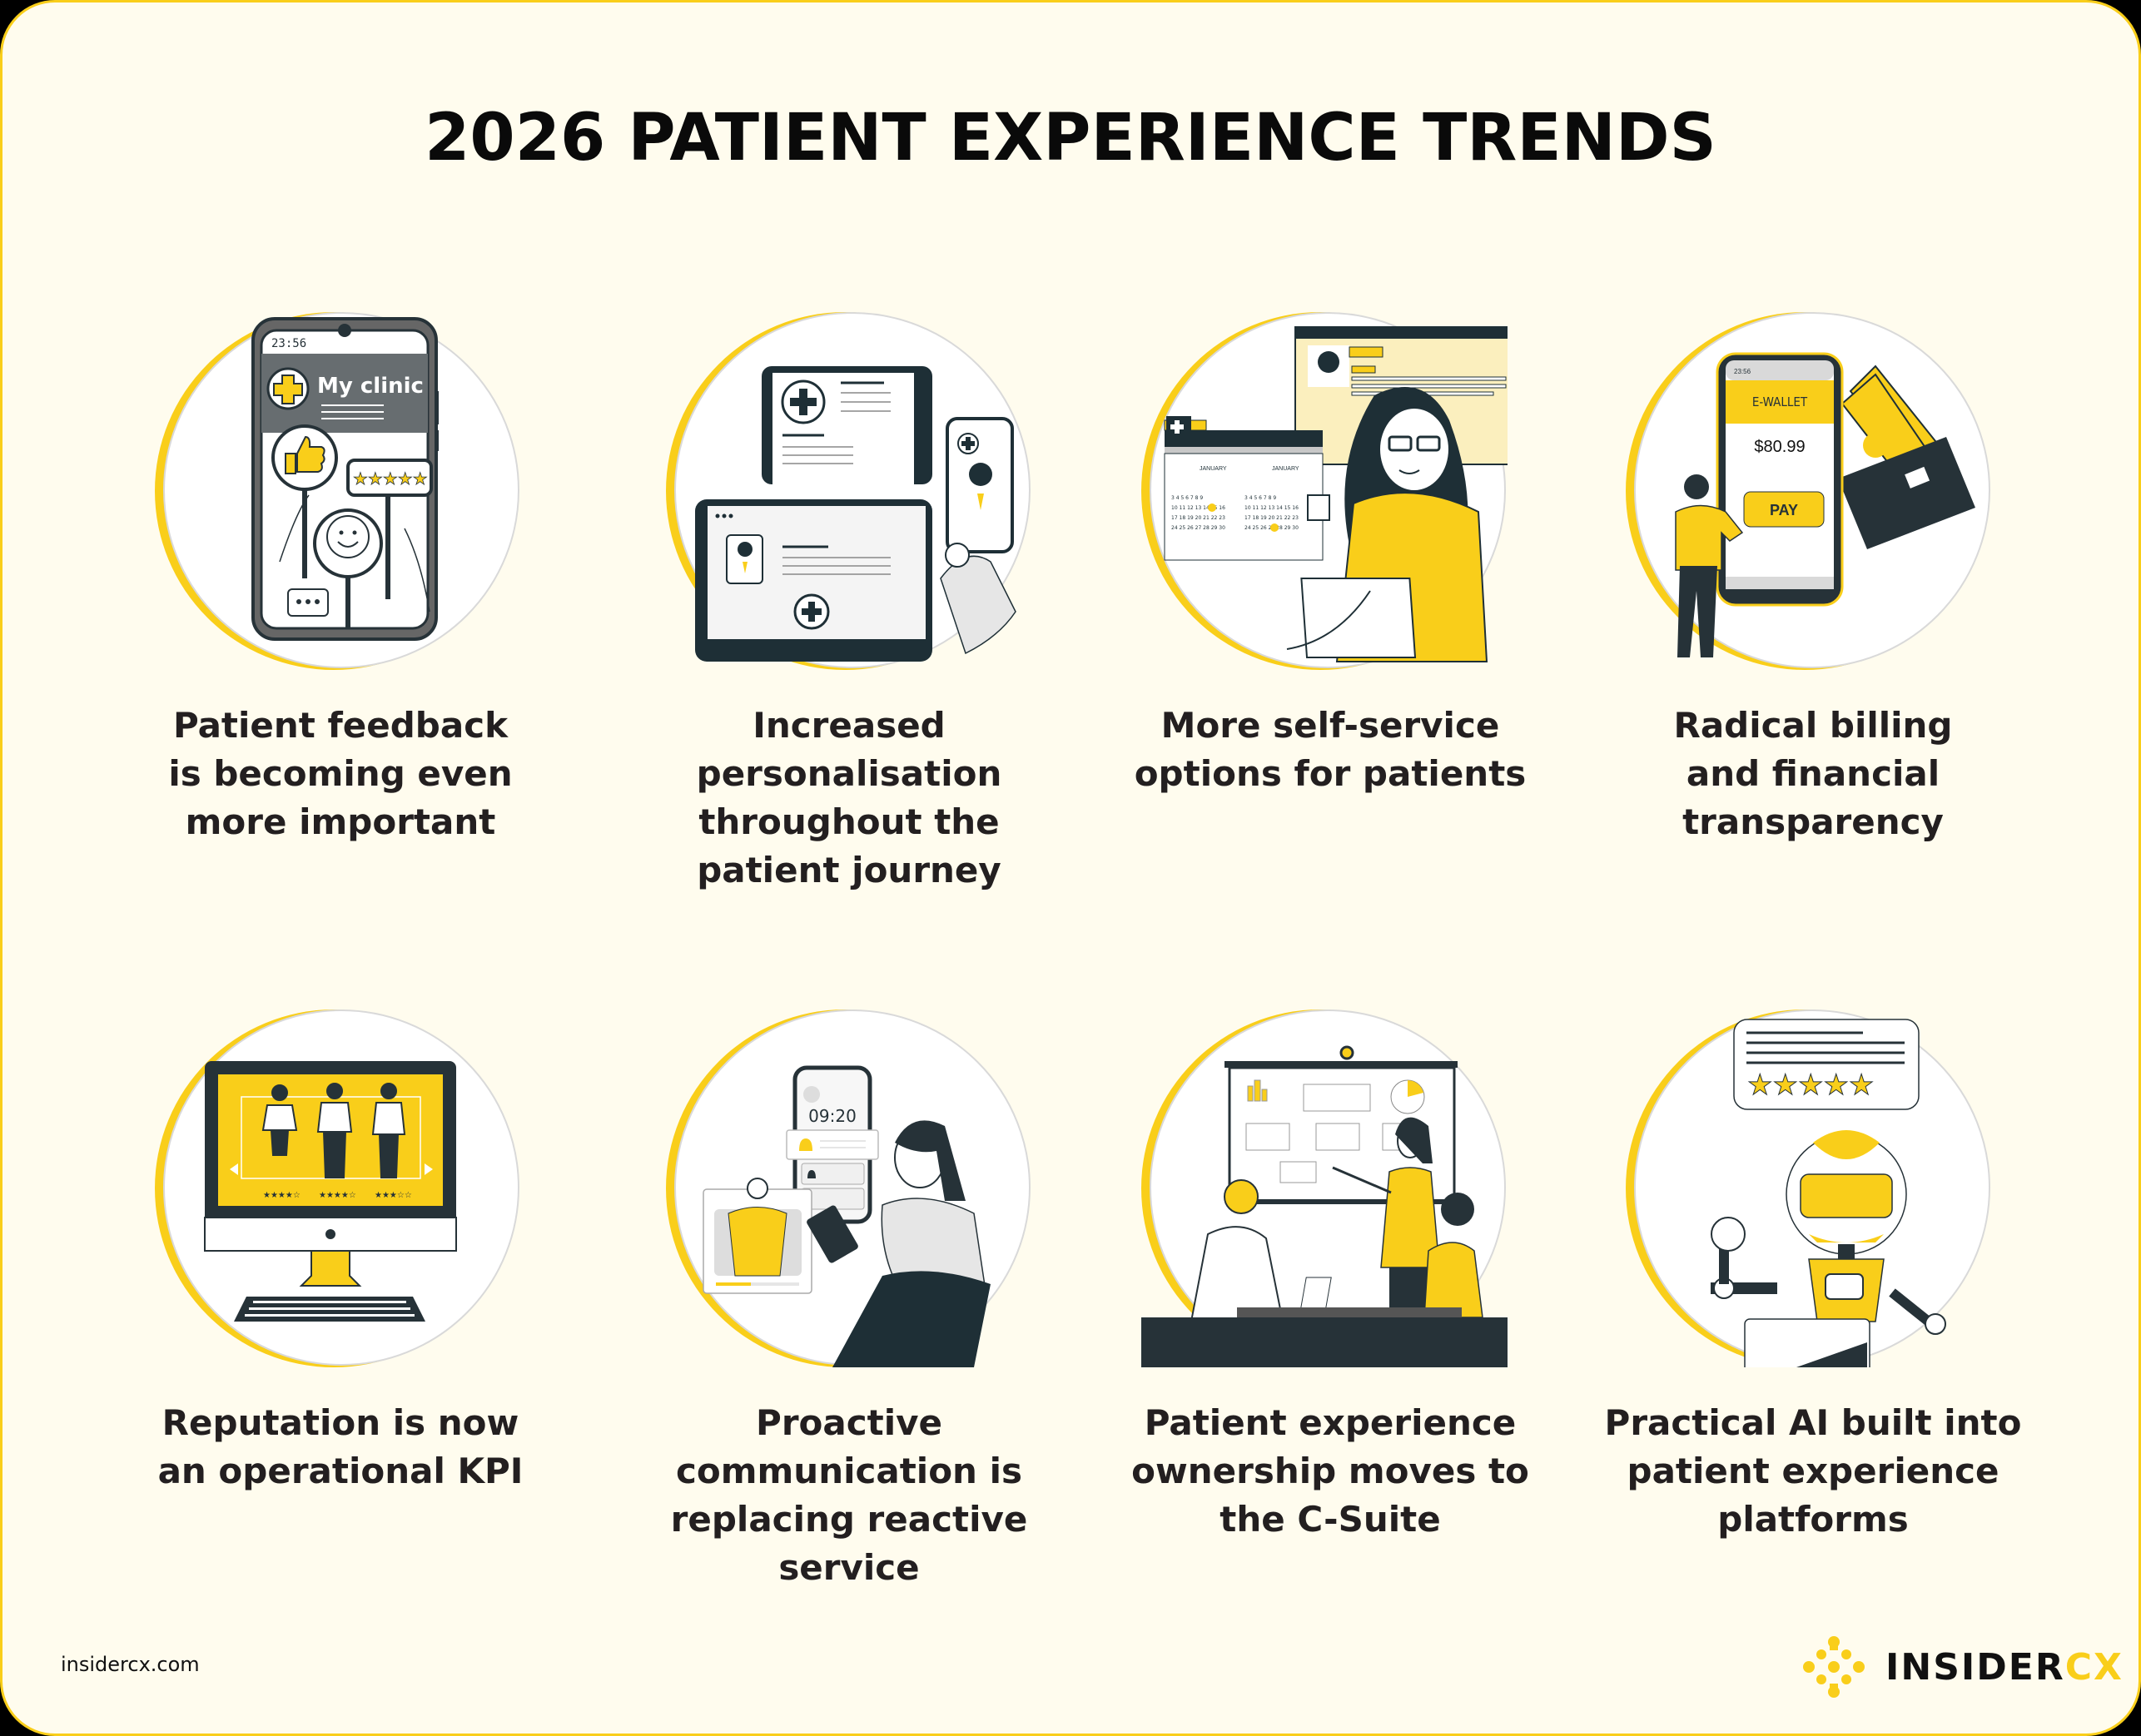 Image resolution: width=2141 pixels, height=1736 pixels. Describe the element at coordinates (1834, 1667) in the screenshot. I see `logo-mark-icon` at that location.